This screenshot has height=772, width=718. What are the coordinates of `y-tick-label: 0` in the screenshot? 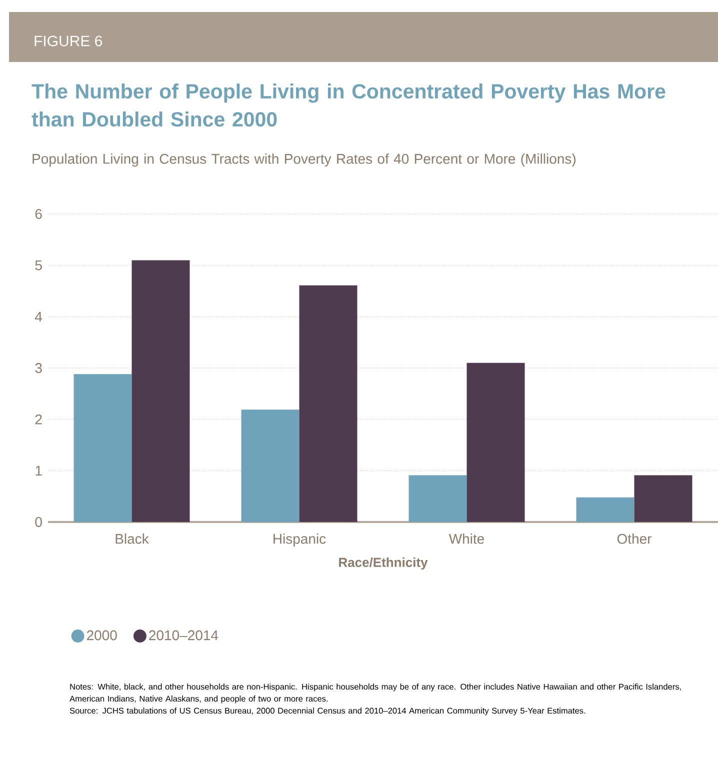 It's located at (38, 522).